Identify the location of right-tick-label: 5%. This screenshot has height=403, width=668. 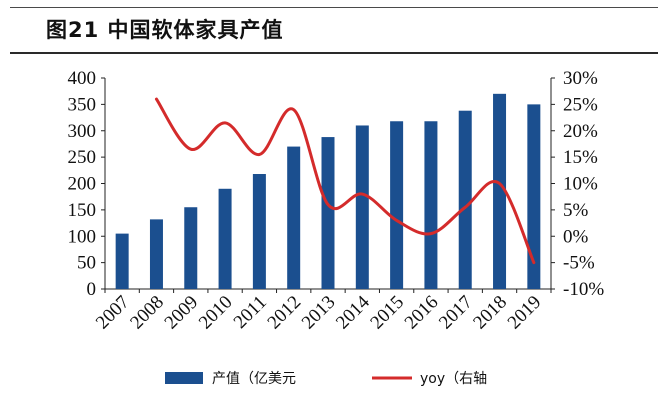
(576, 210).